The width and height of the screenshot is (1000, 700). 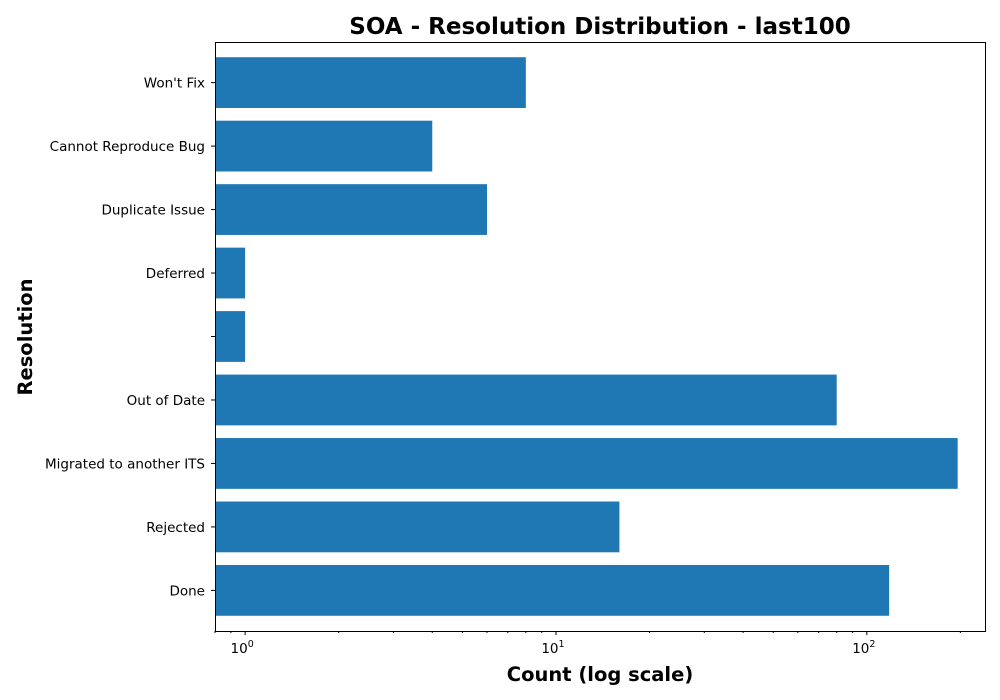 I want to click on x-tick-label-1: 10¹, so click(x=552, y=648).